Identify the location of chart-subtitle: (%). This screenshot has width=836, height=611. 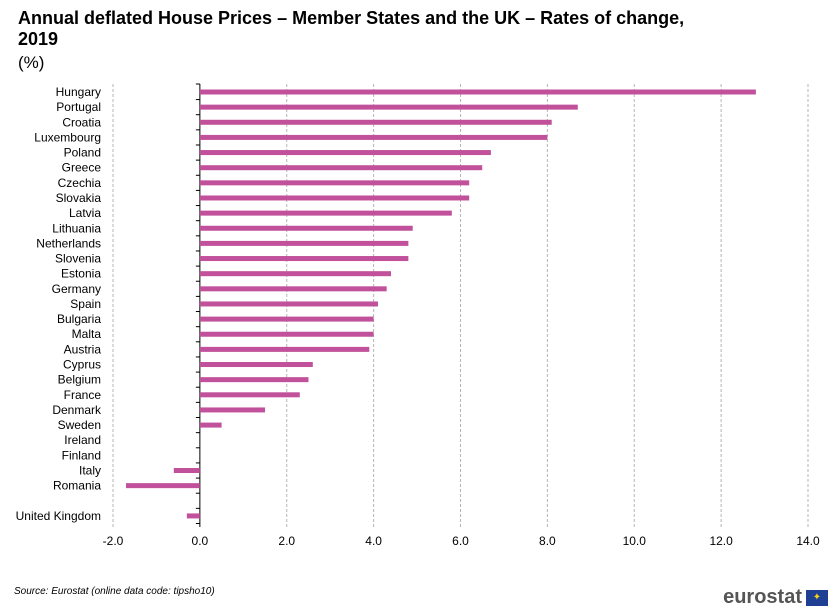
(31, 62).